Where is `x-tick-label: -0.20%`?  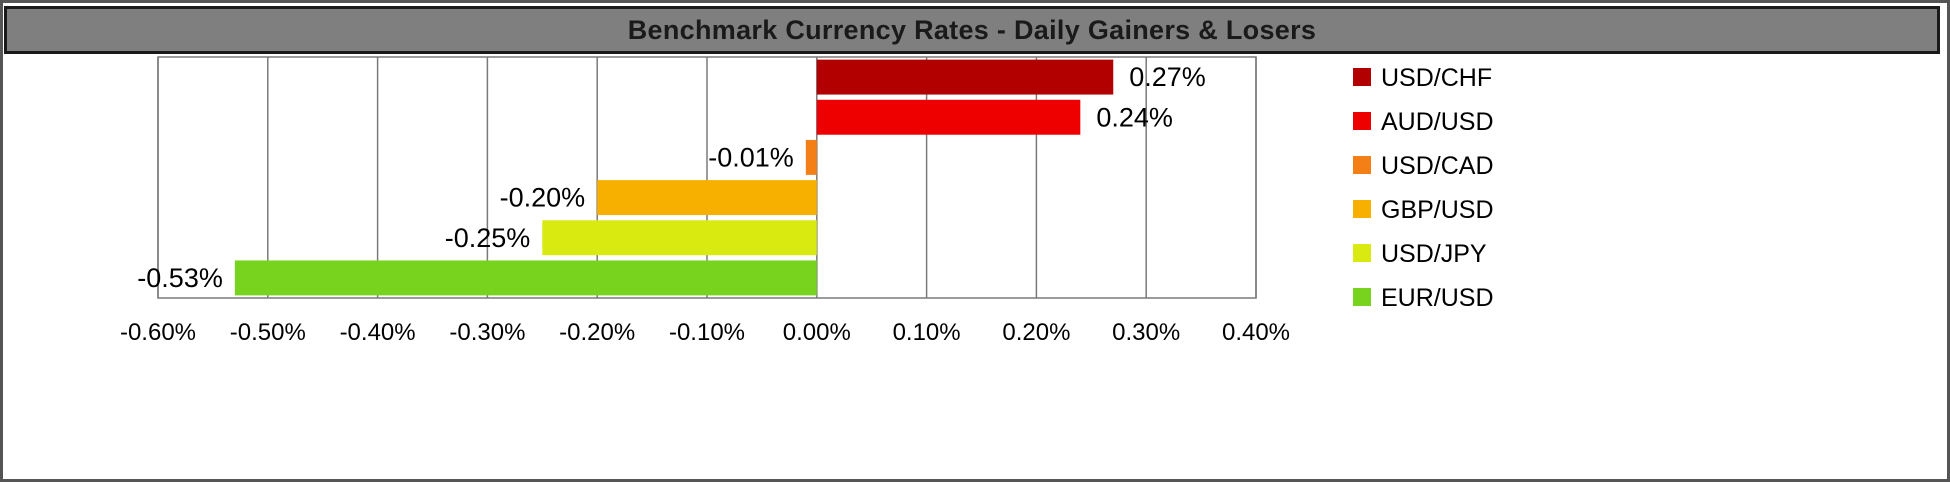
x-tick-label: -0.20% is located at coordinates (597, 332).